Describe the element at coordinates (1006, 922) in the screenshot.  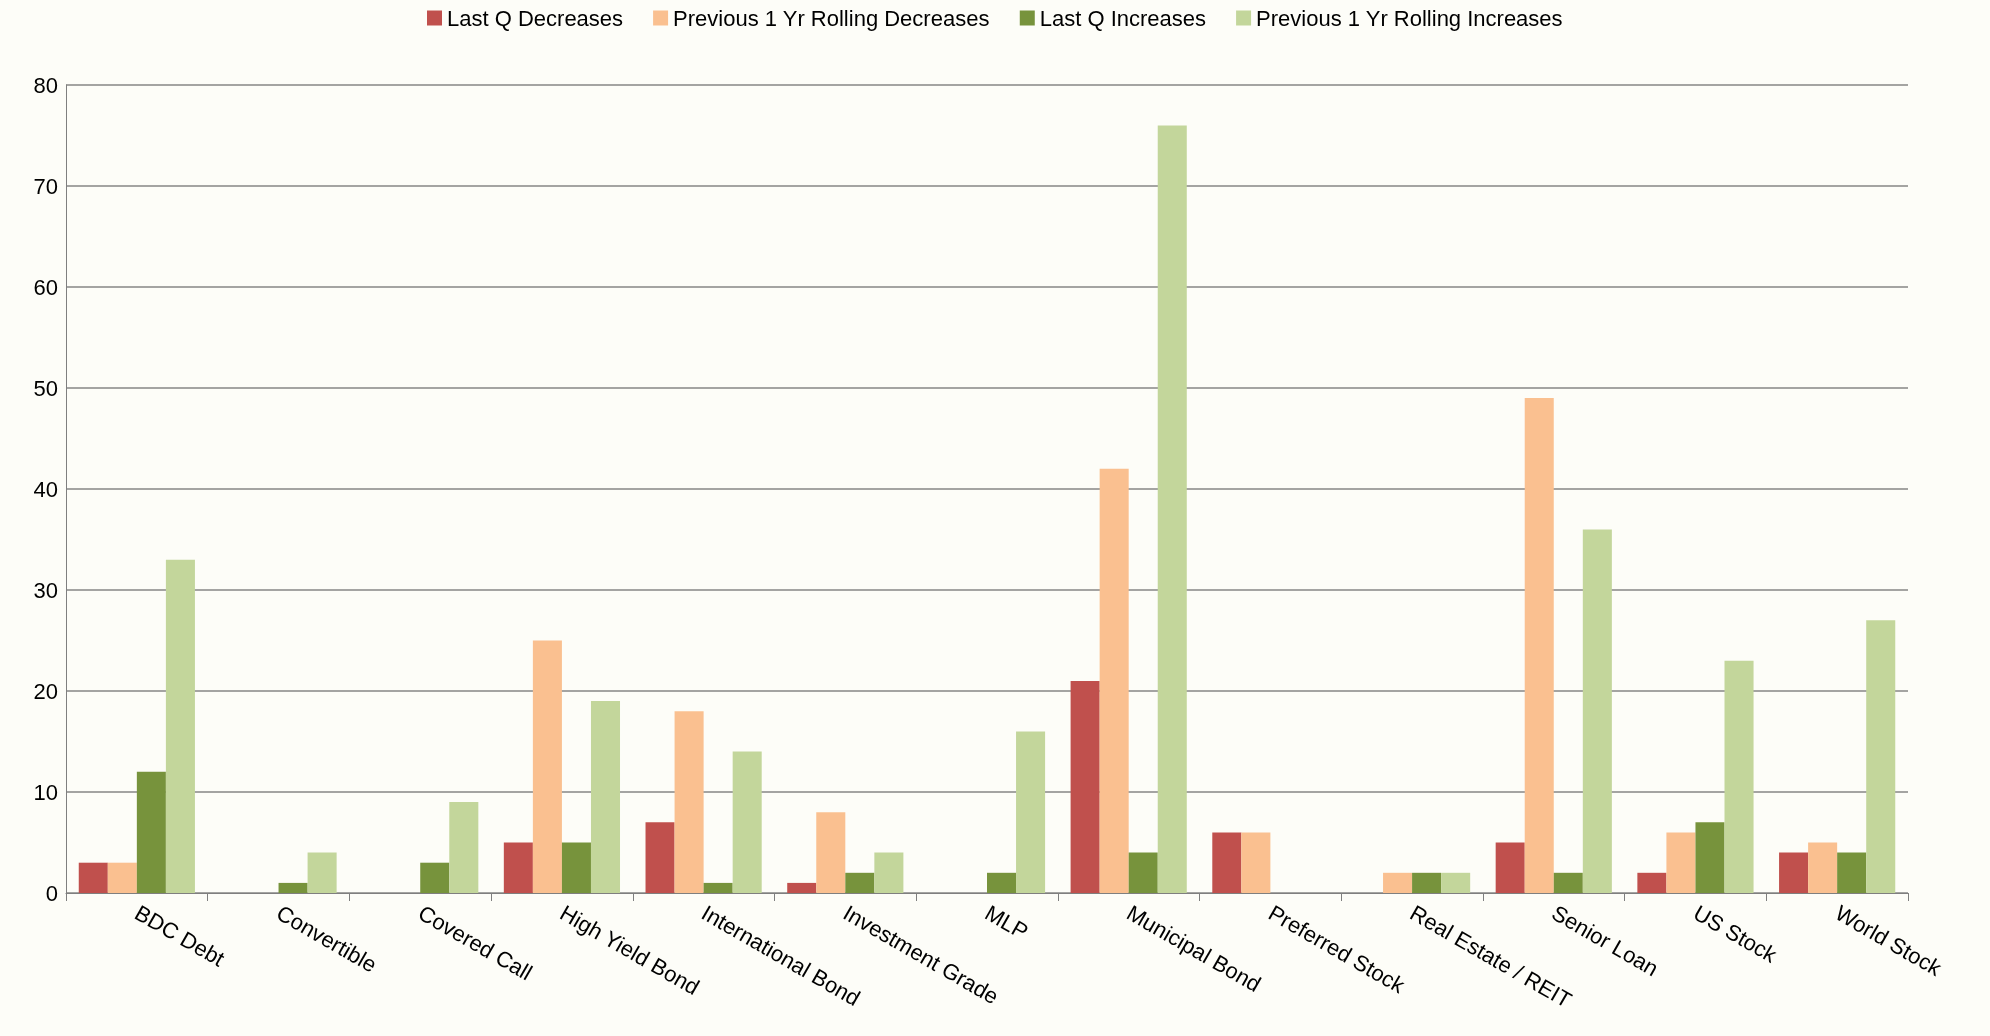
I see `x-tick-label: MLP` at that location.